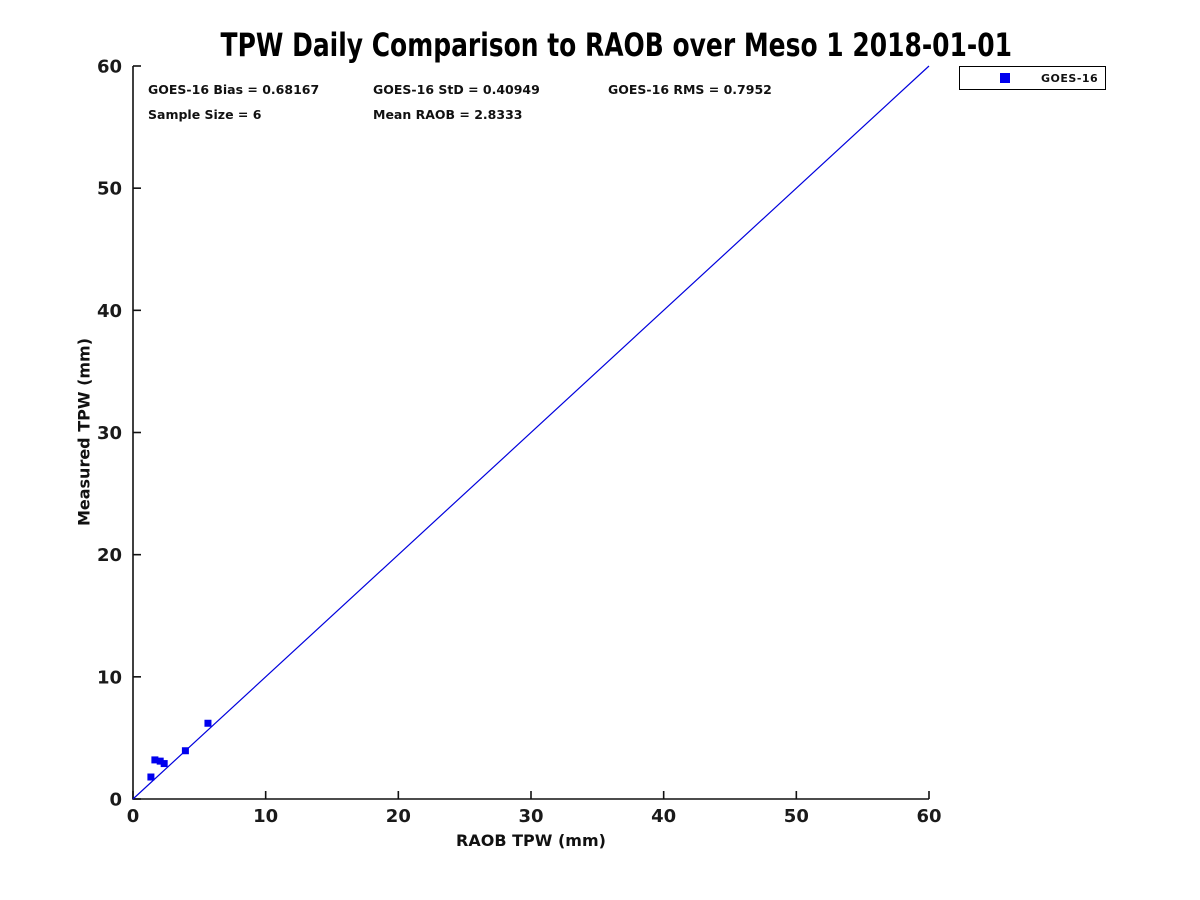  I want to click on y-tick-label: 0, so click(115, 800).